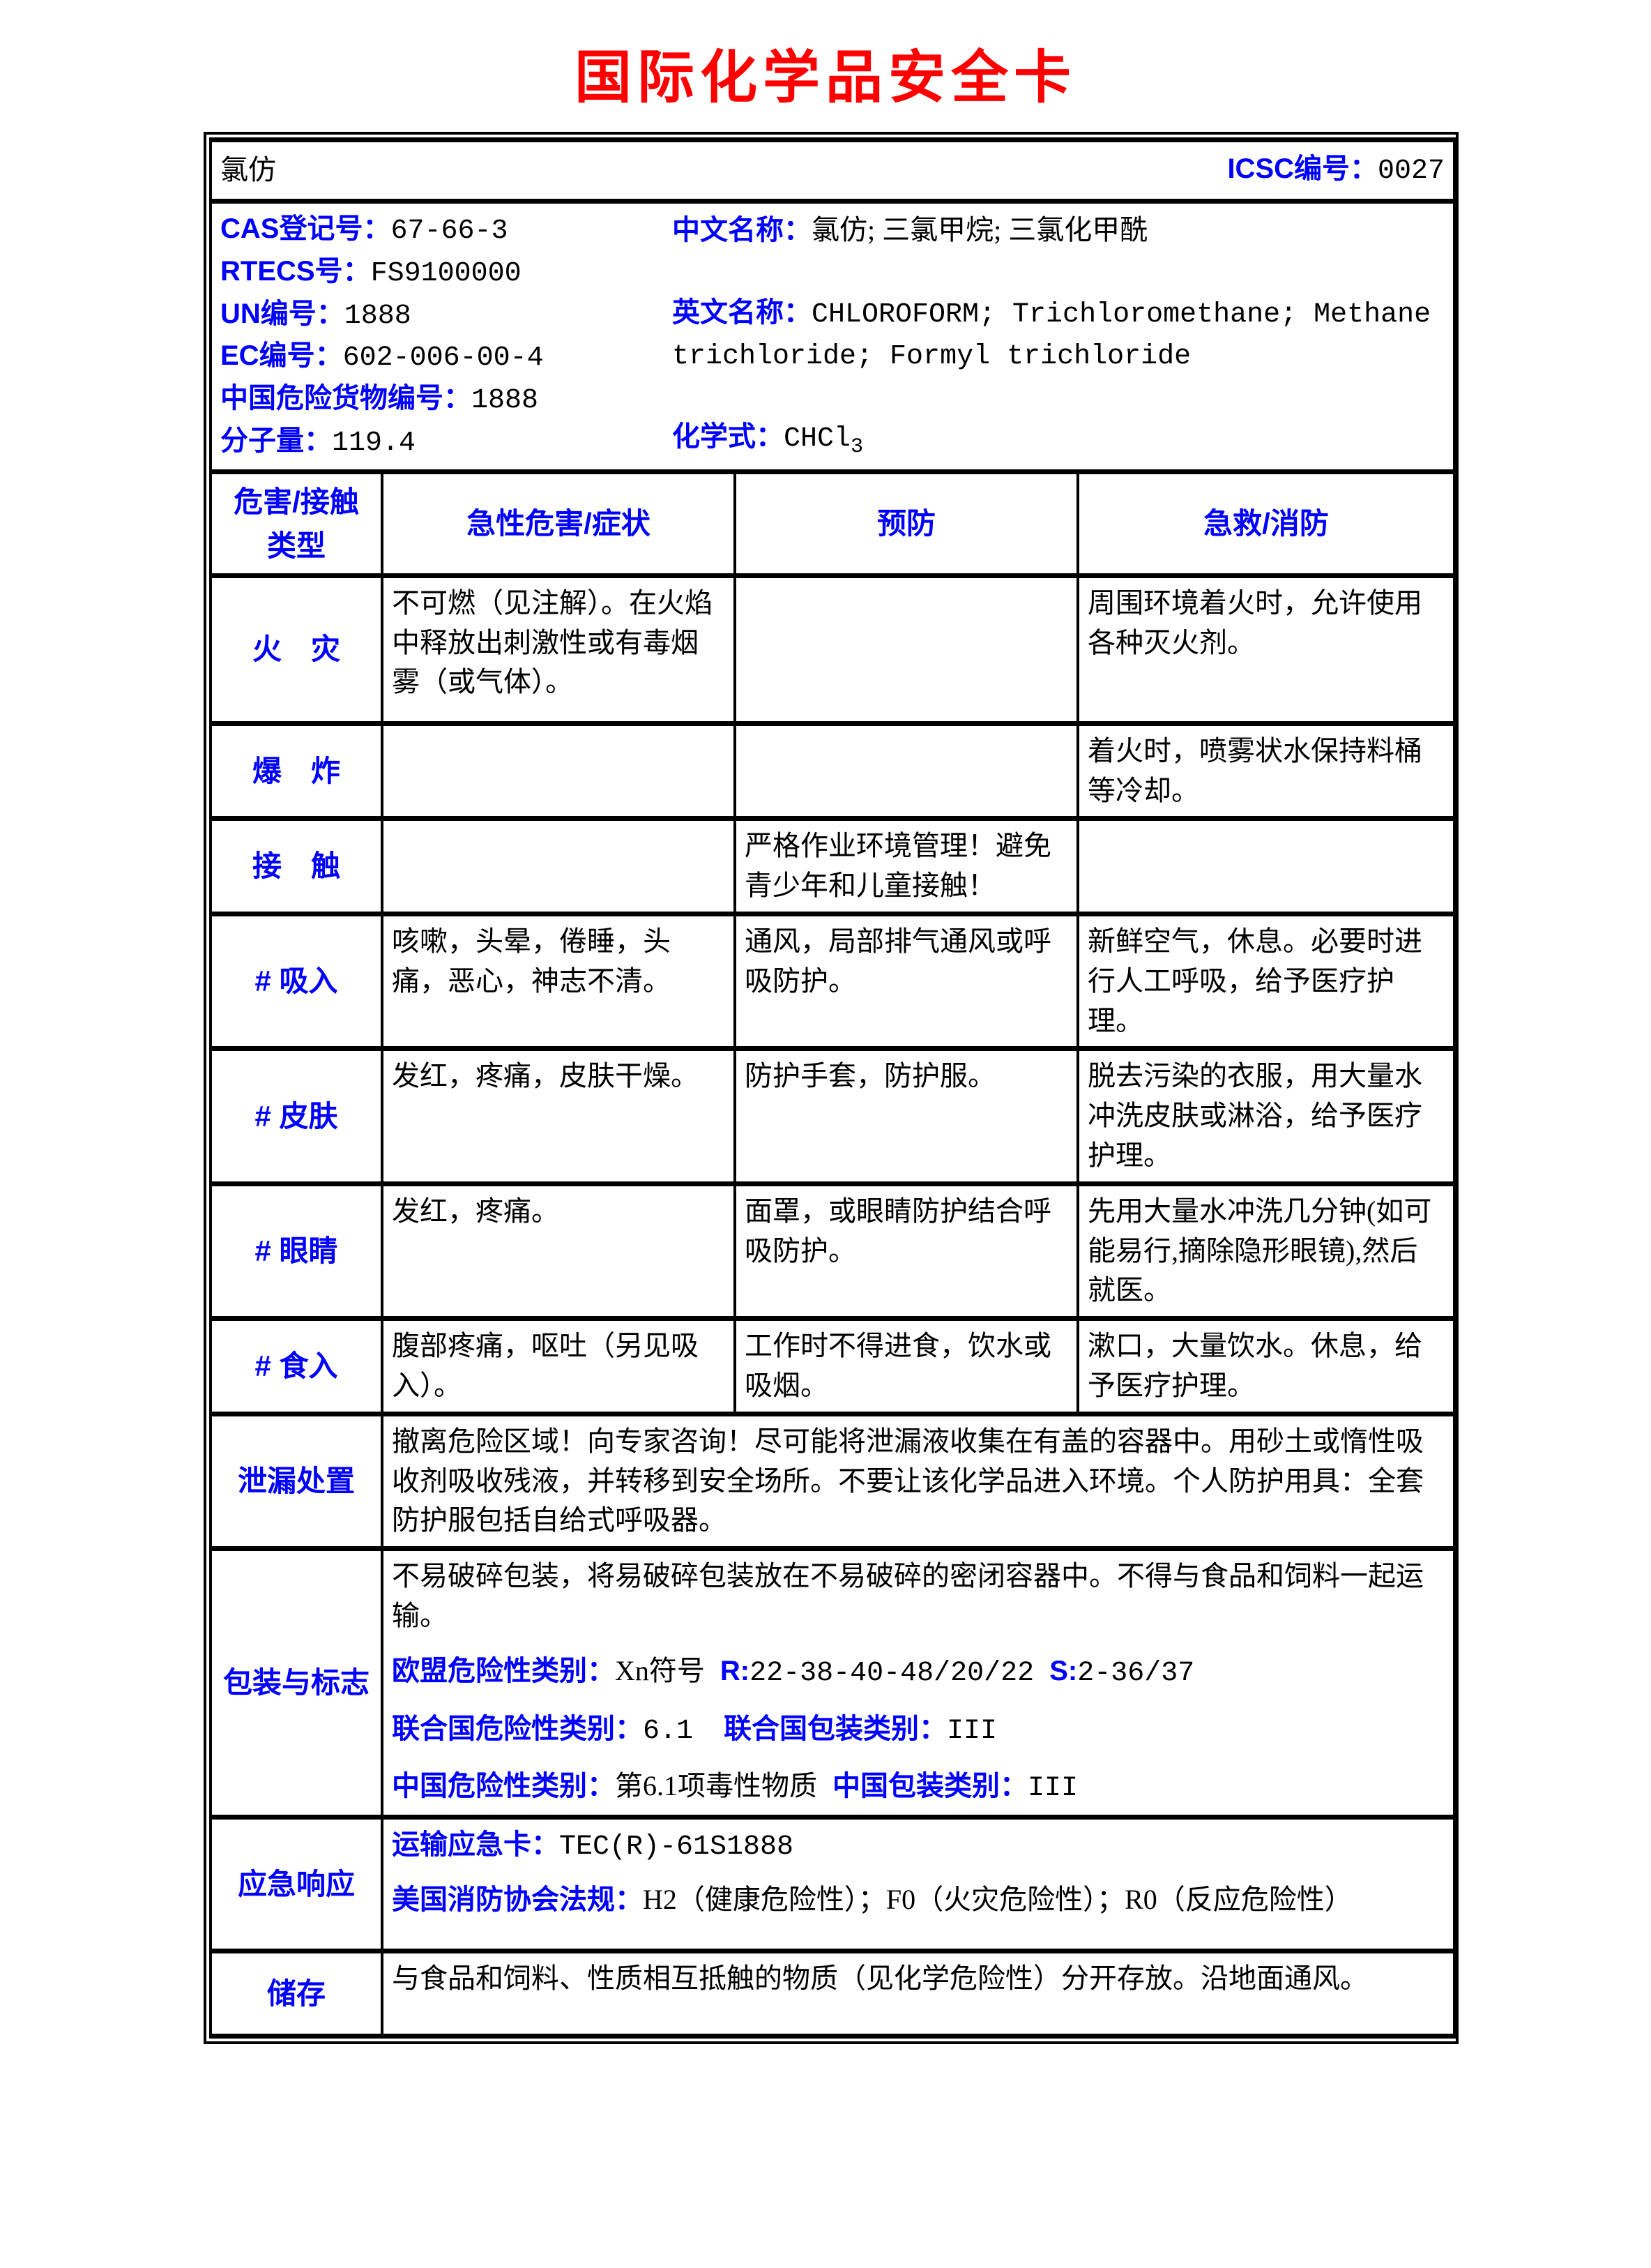 This screenshot has height=2268, width=1651. Describe the element at coordinates (558, 982) in the screenshot. I see `hazard-symptoms-cell: 咳嗽，头晕，倦睡，头痛，恶心，神志不清。` at that location.